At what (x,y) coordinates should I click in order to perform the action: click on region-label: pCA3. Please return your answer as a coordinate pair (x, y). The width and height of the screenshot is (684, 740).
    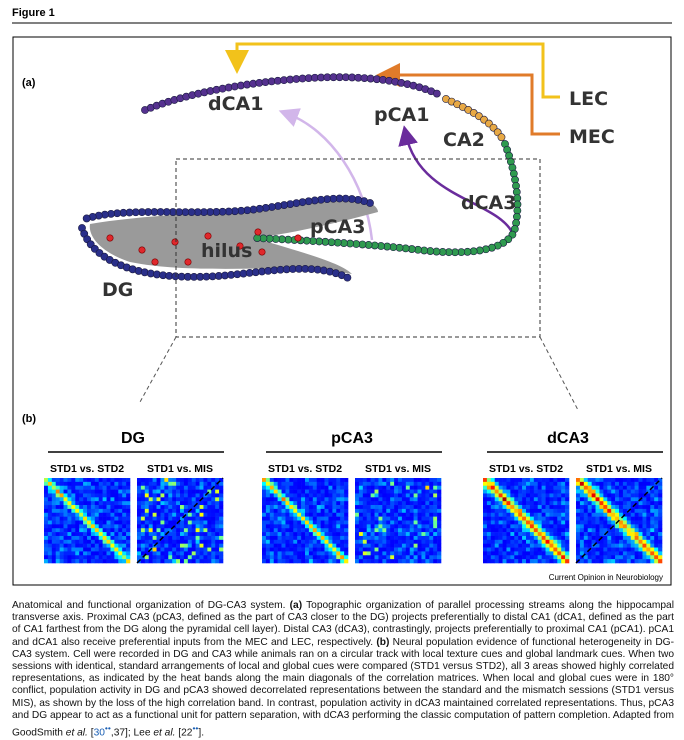
    Looking at the image, I should click on (337, 227).